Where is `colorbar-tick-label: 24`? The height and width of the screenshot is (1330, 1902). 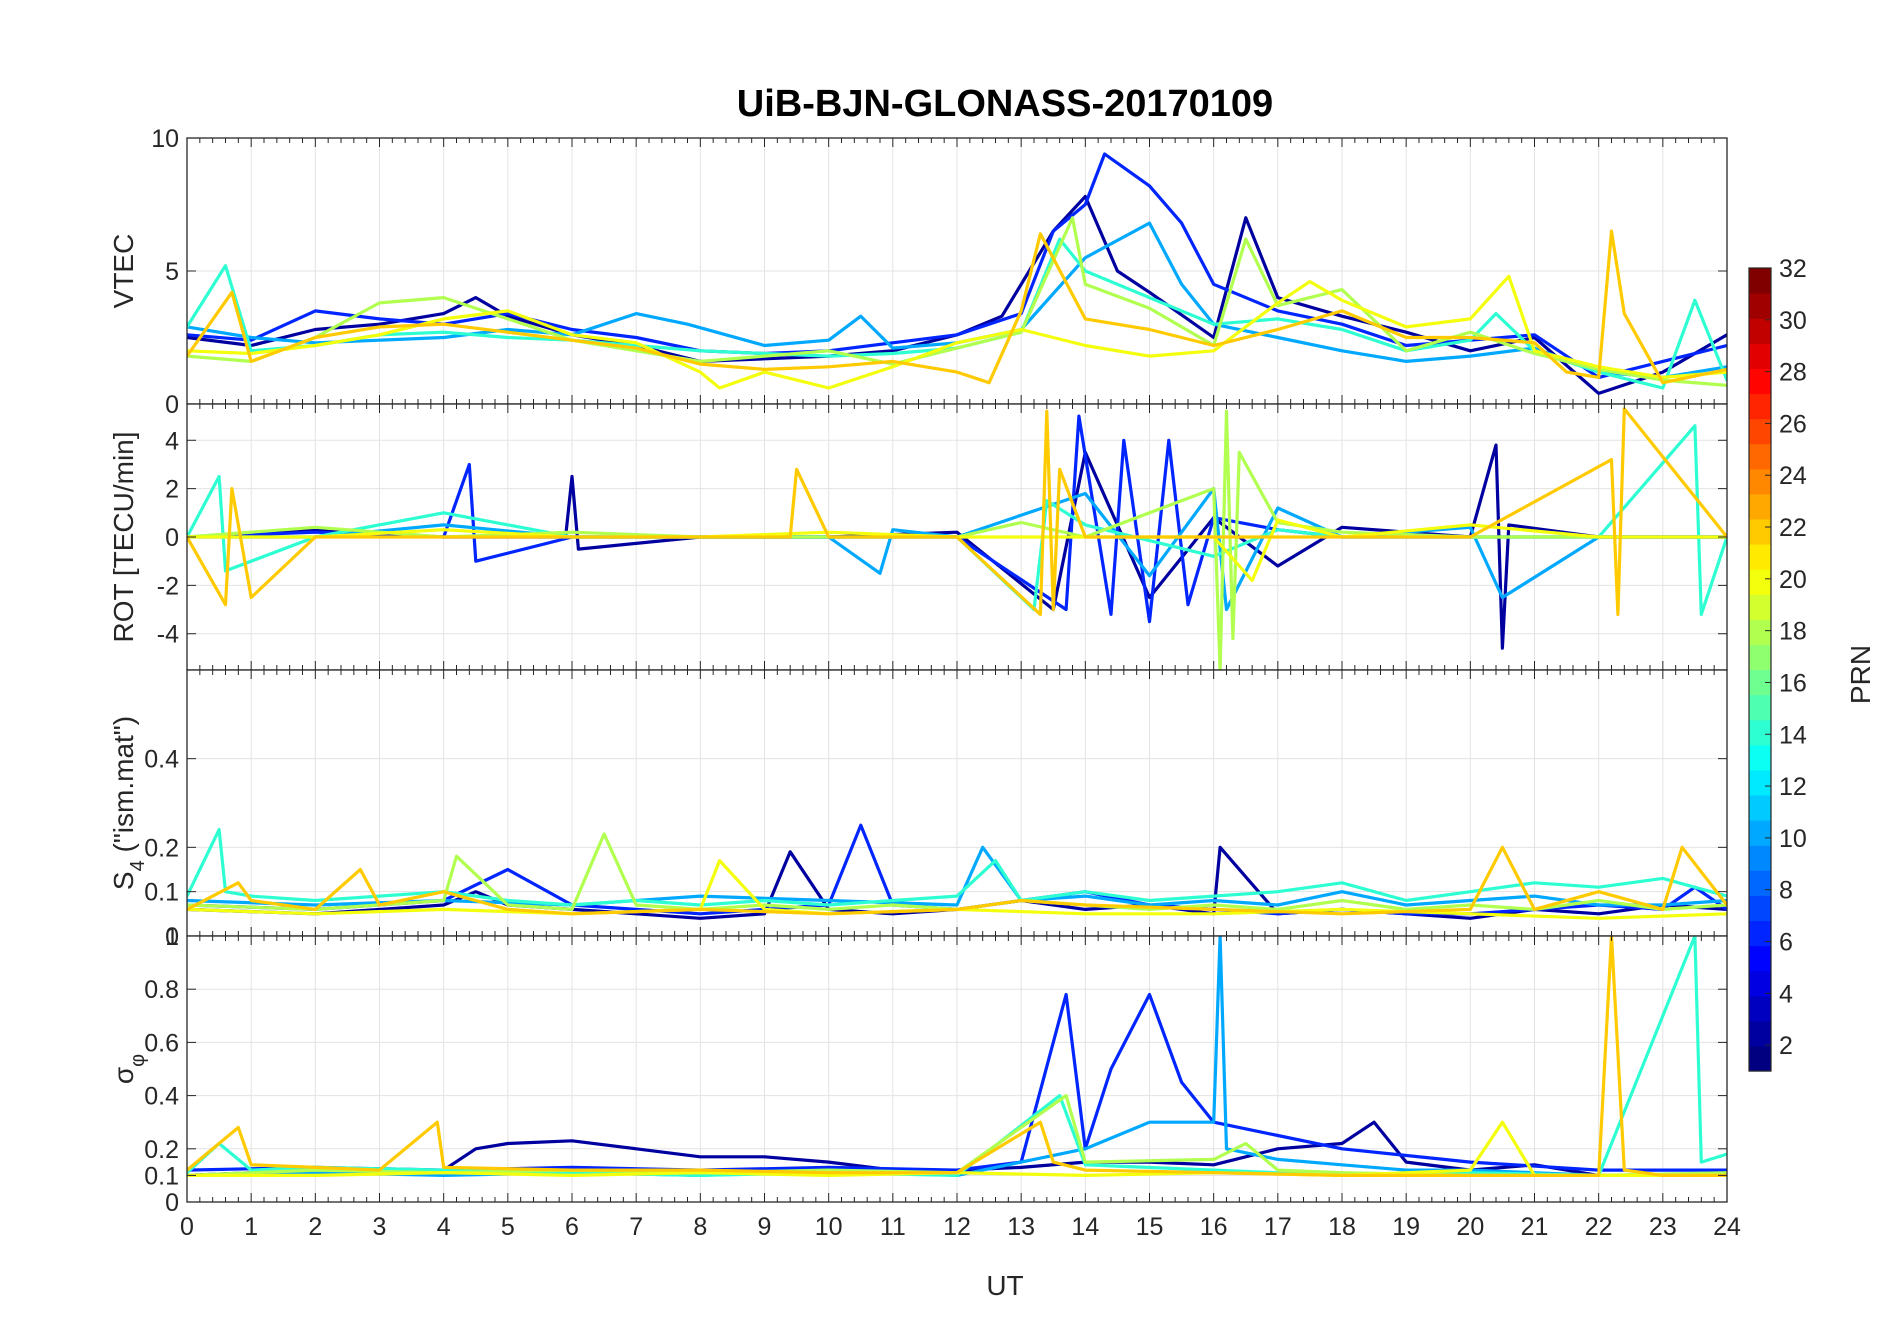
colorbar-tick-label: 24 is located at coordinates (1793, 476).